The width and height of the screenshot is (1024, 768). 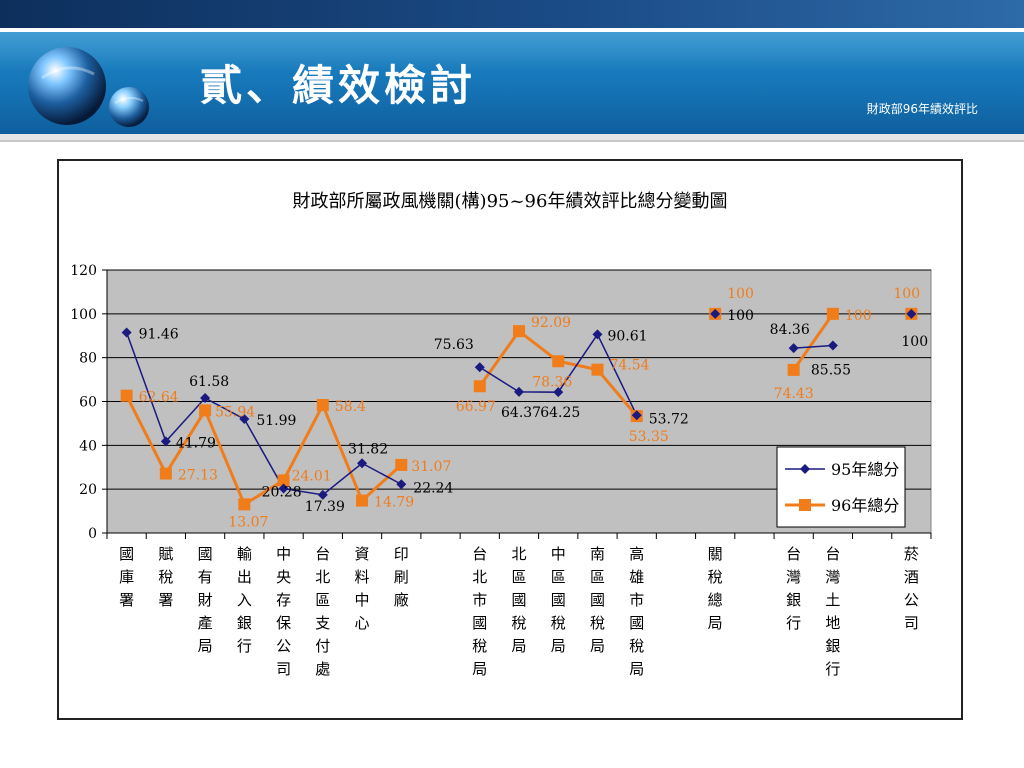 What do you see at coordinates (794, 394) in the screenshot?
I see `series-96-data-label: 74.43` at bounding box center [794, 394].